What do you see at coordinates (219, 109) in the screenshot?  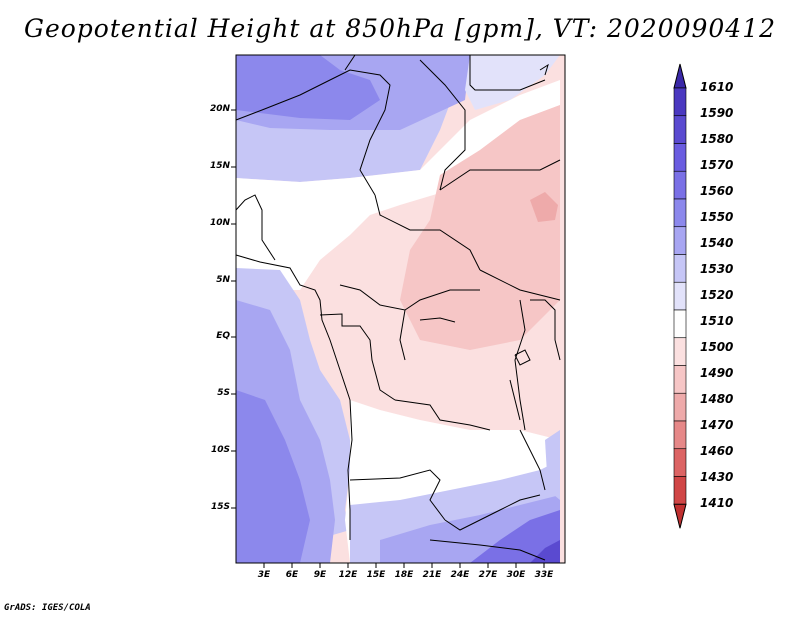 I see `lat-label: 20N` at bounding box center [219, 109].